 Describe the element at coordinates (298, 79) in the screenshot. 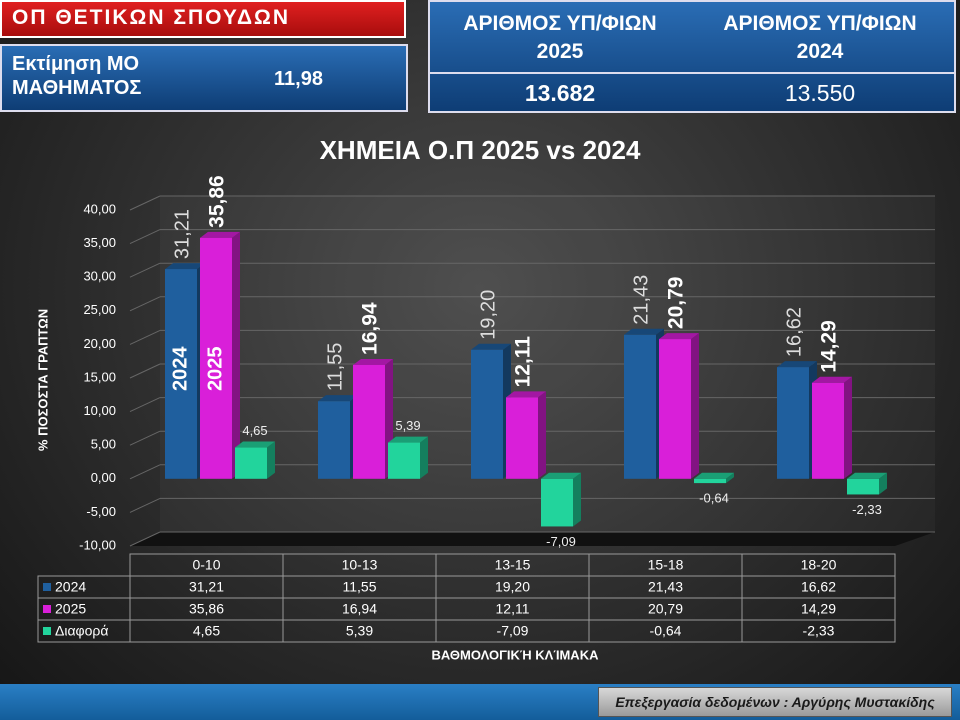

I see `mean-value: 11,98` at that location.